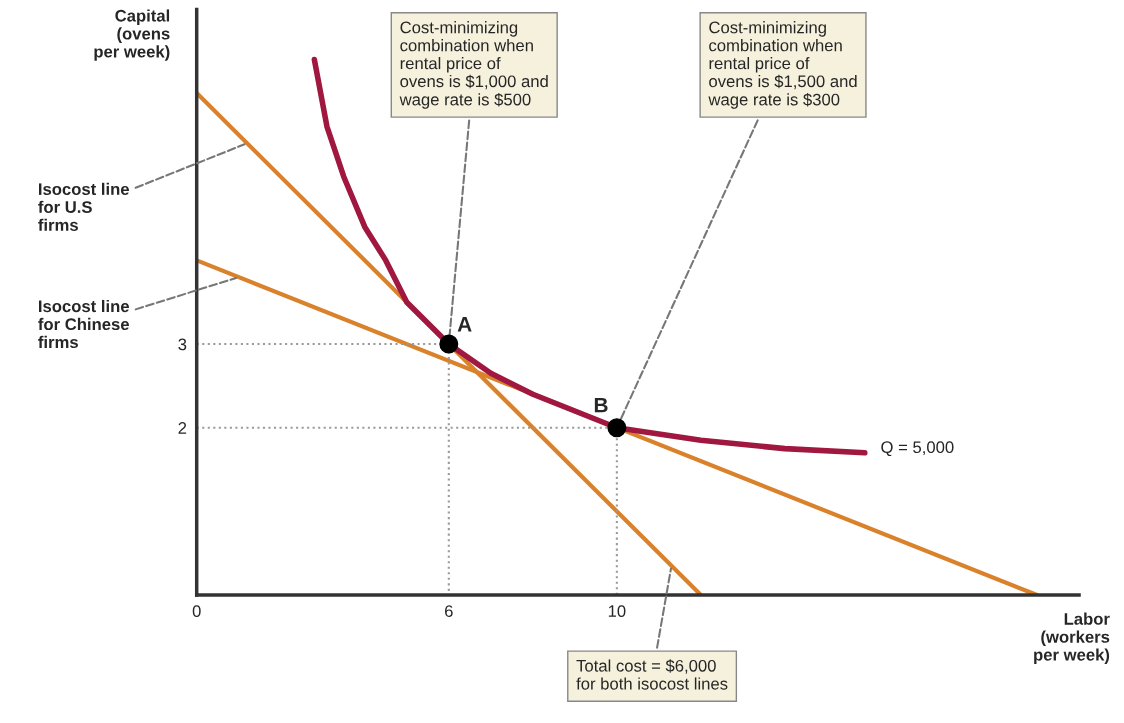 Image resolution: width=1124 pixels, height=723 pixels. I want to click on annotation: Q = 5,000, so click(917, 449).